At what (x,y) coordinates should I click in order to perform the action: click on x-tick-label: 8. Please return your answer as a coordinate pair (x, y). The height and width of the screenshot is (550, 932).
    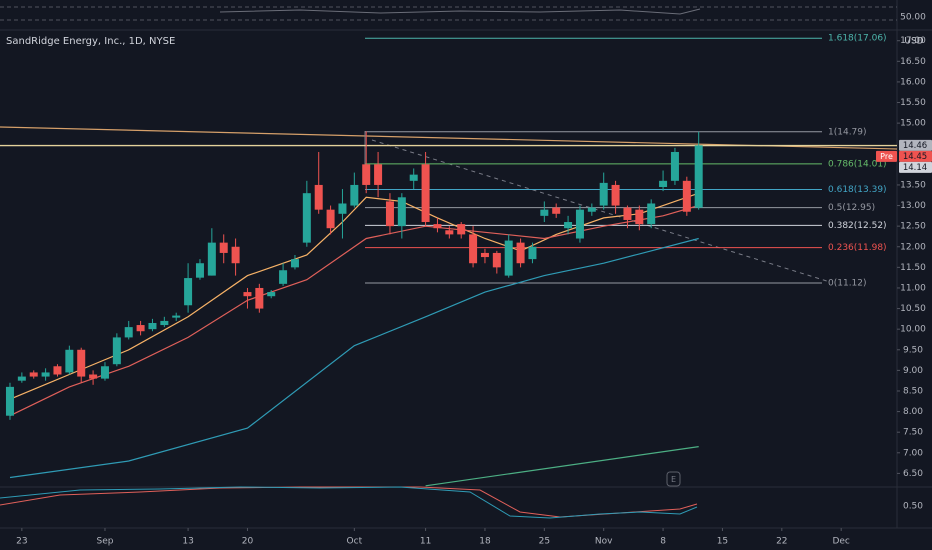
    Looking at the image, I should click on (663, 542).